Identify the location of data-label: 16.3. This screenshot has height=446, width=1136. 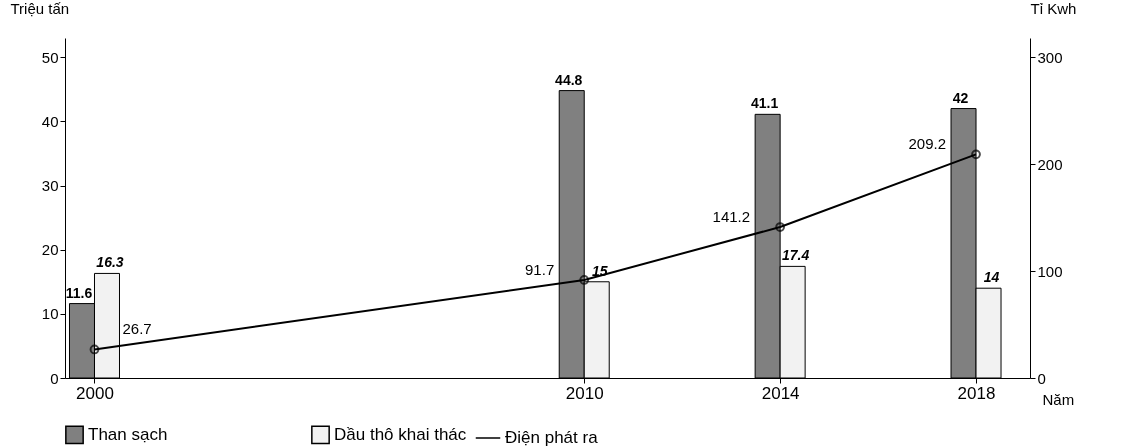
(110, 262).